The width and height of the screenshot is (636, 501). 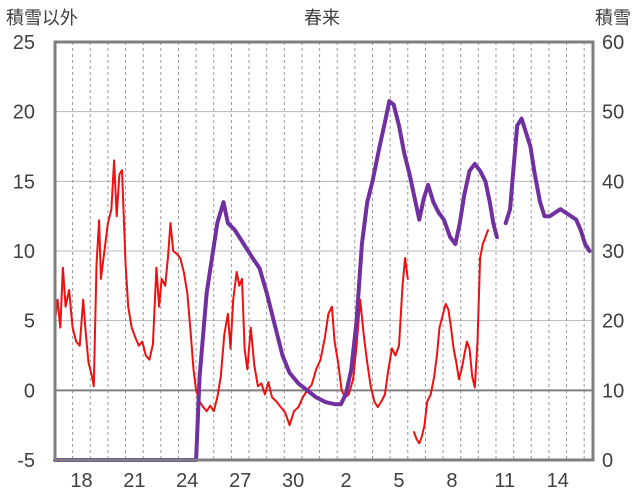 What do you see at coordinates (319, 481) in the screenshot?
I see `x-axis-ticks: 18 21 24 27 30 2 5 8 11 14` at bounding box center [319, 481].